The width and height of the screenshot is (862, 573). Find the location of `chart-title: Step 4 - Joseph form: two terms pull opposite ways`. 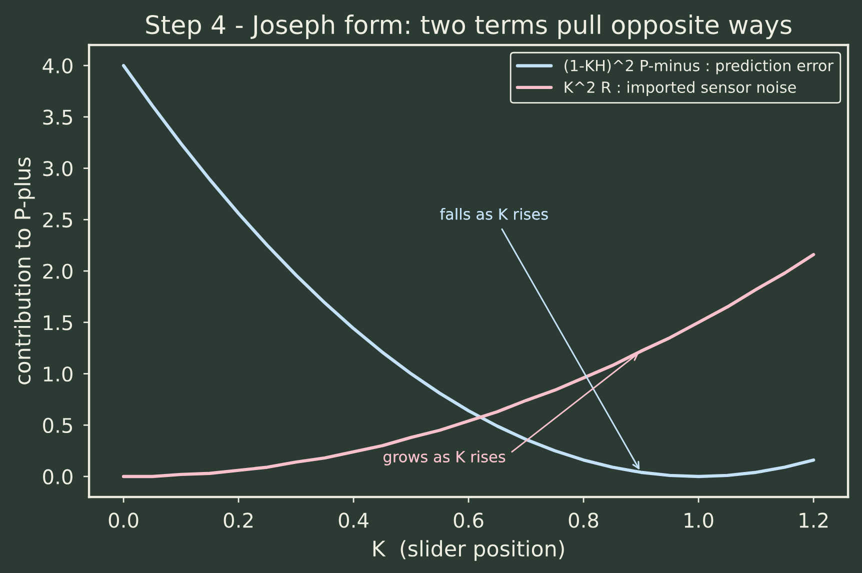

chart-title: Step 4 - Joseph form: two terms pull opposite ways is located at coordinates (469, 27).